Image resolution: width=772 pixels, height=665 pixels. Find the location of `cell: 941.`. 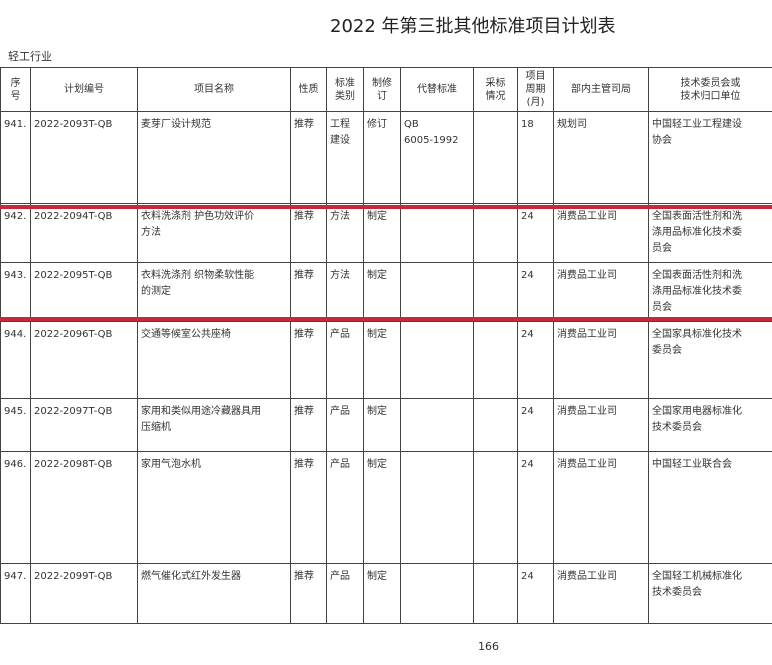

cell: 941. is located at coordinates (15, 157).